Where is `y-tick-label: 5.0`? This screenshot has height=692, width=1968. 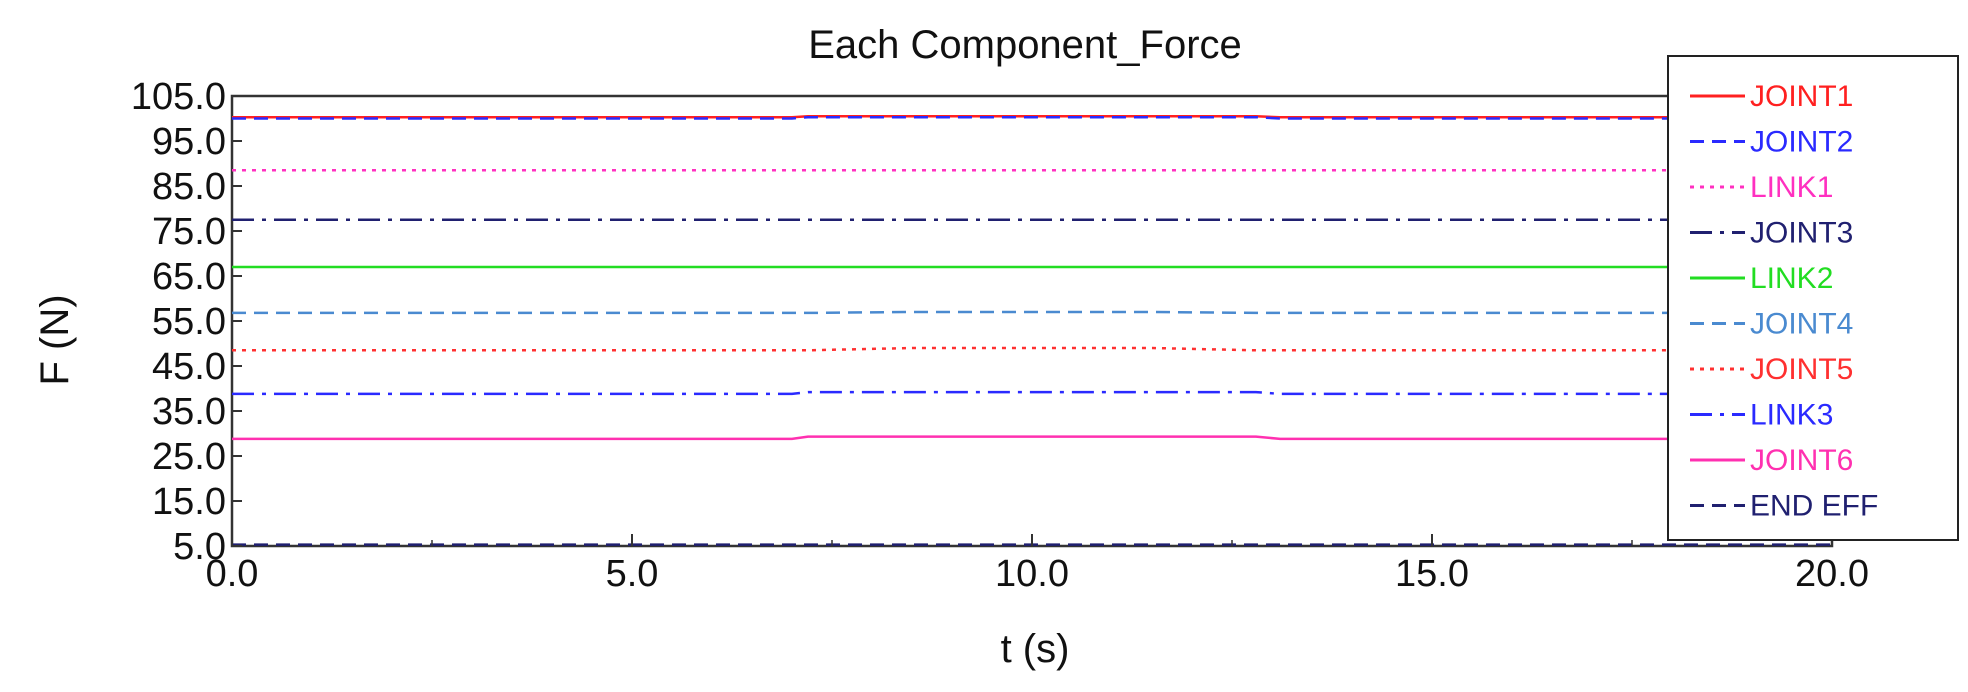
y-tick-label: 5.0 is located at coordinates (199, 547).